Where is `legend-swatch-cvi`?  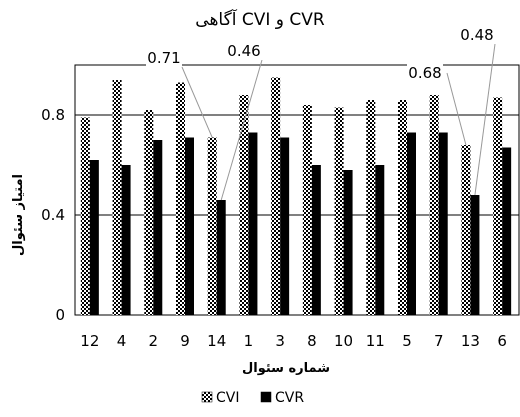
legend-swatch-cvi is located at coordinates (207, 397).